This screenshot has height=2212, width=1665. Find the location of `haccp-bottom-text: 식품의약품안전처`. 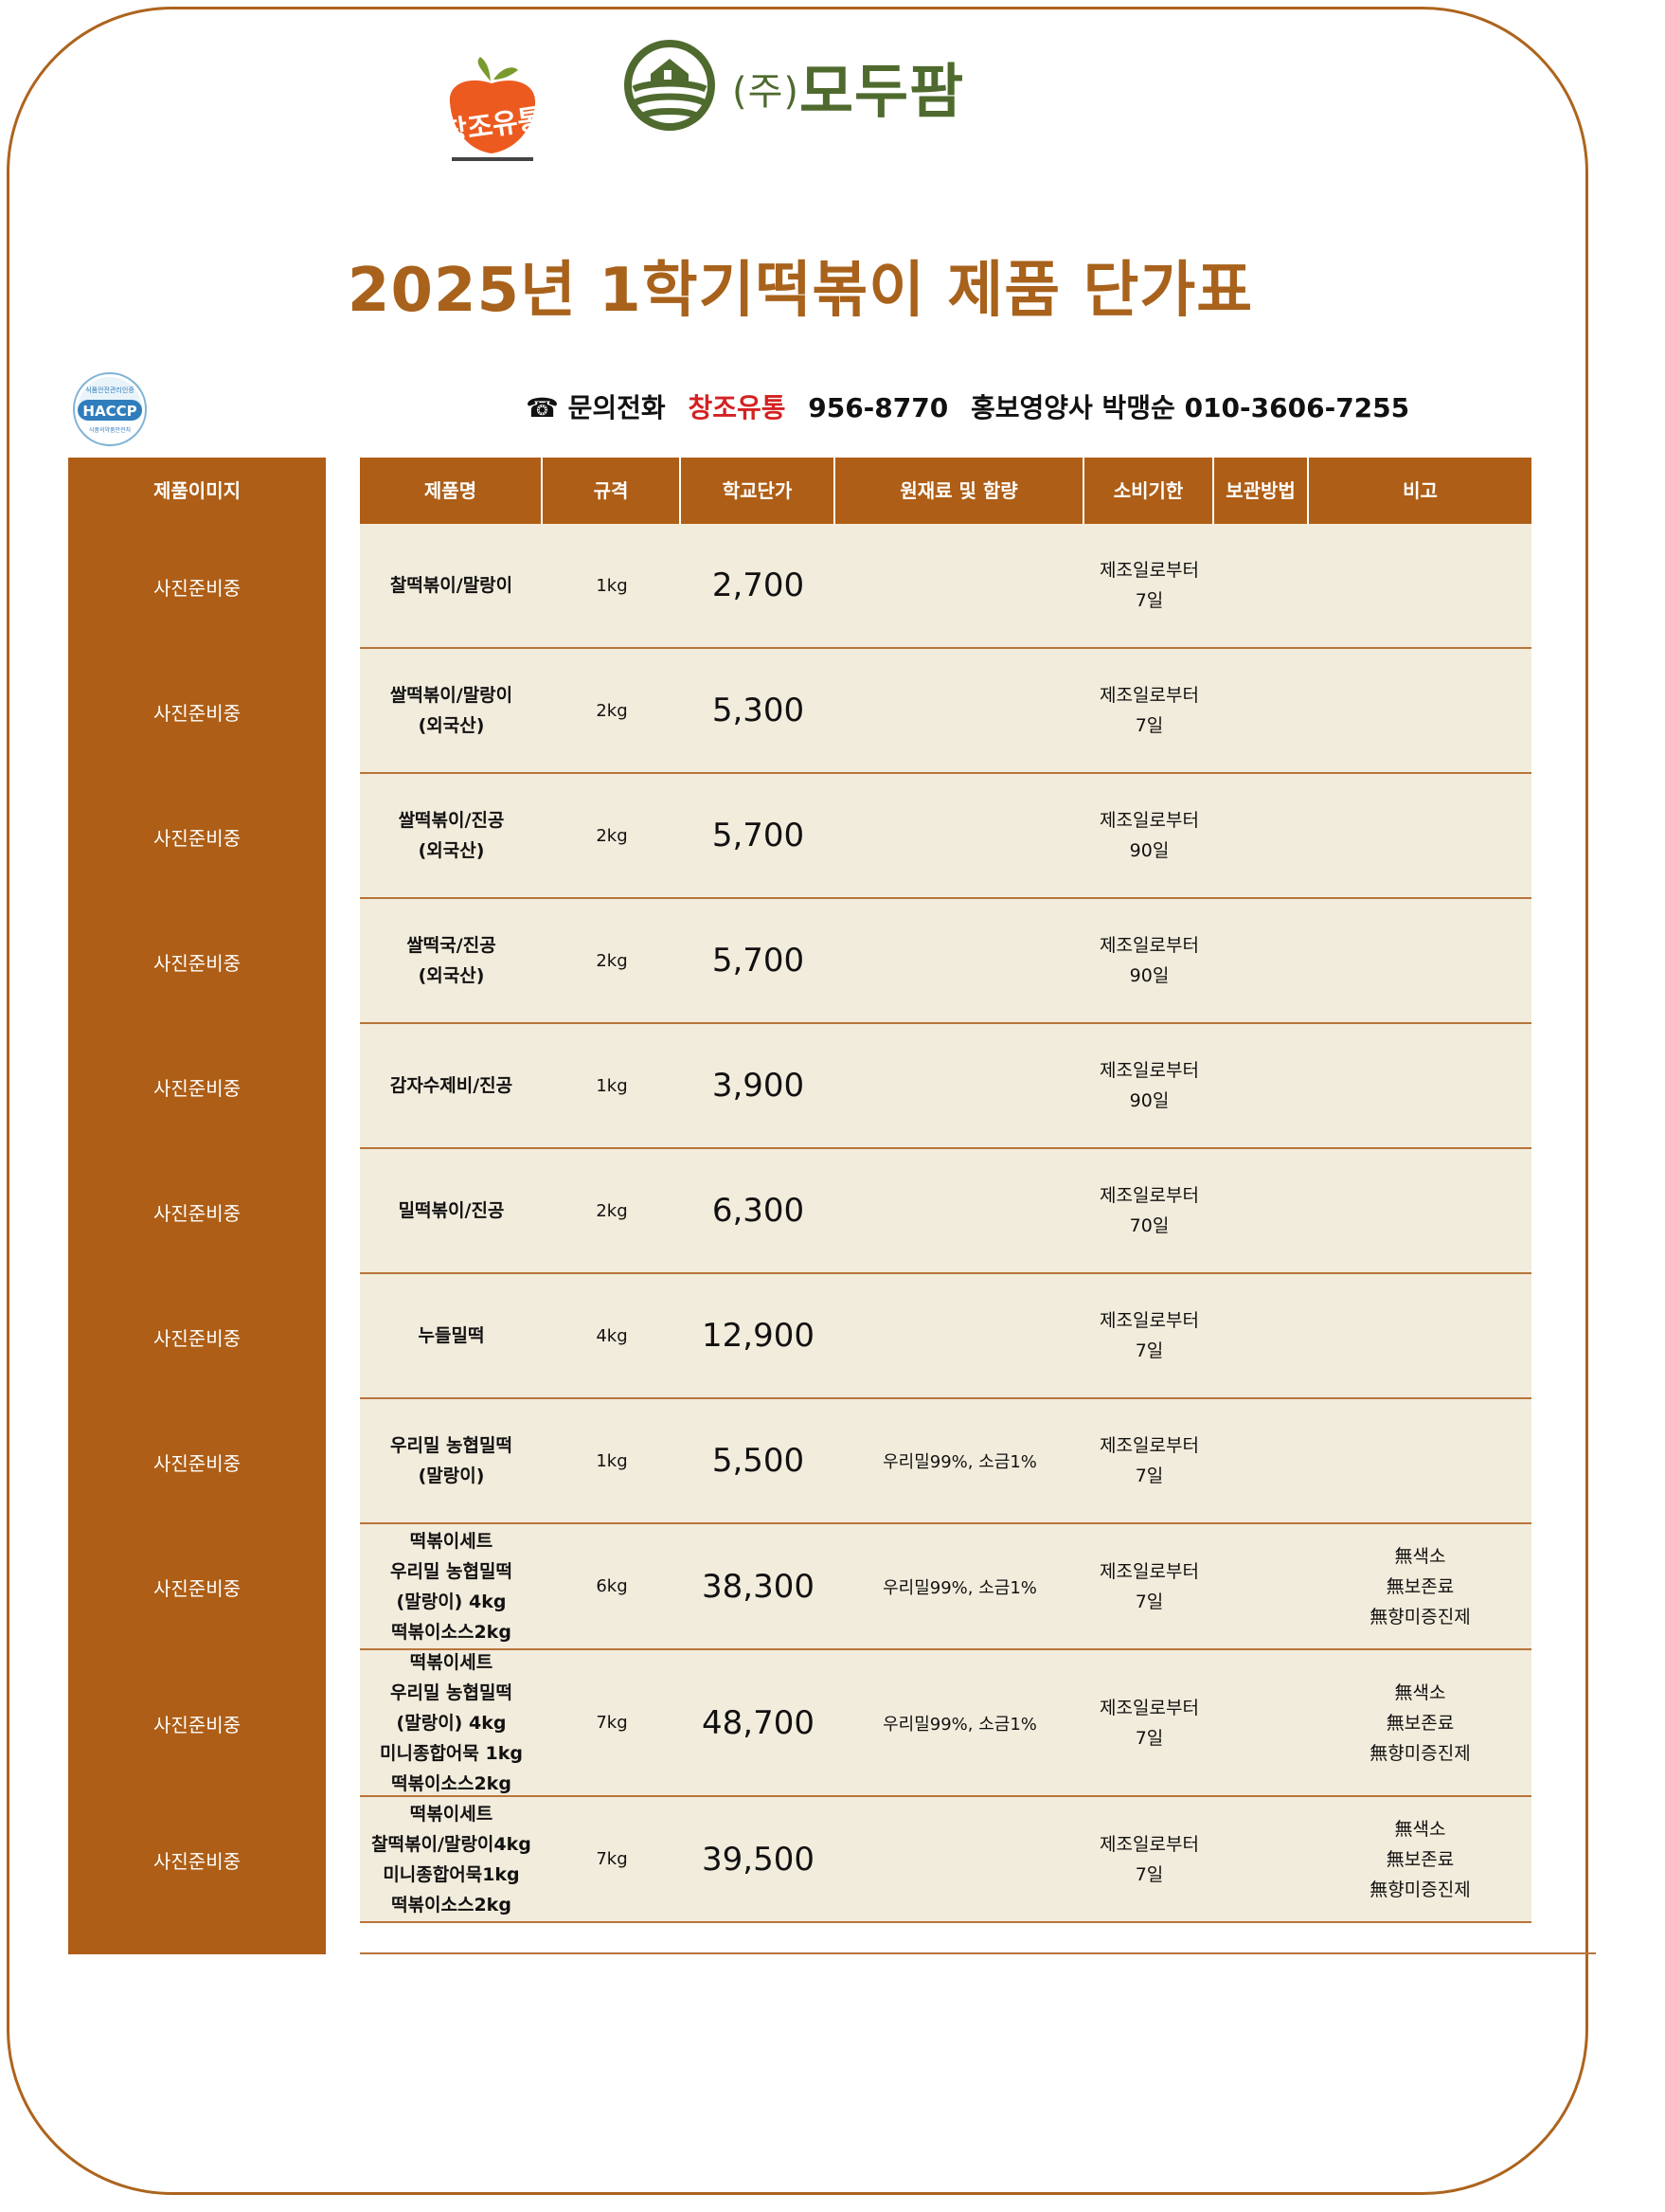

haccp-bottom-text: 식품의약품안전처 is located at coordinates (110, 430).